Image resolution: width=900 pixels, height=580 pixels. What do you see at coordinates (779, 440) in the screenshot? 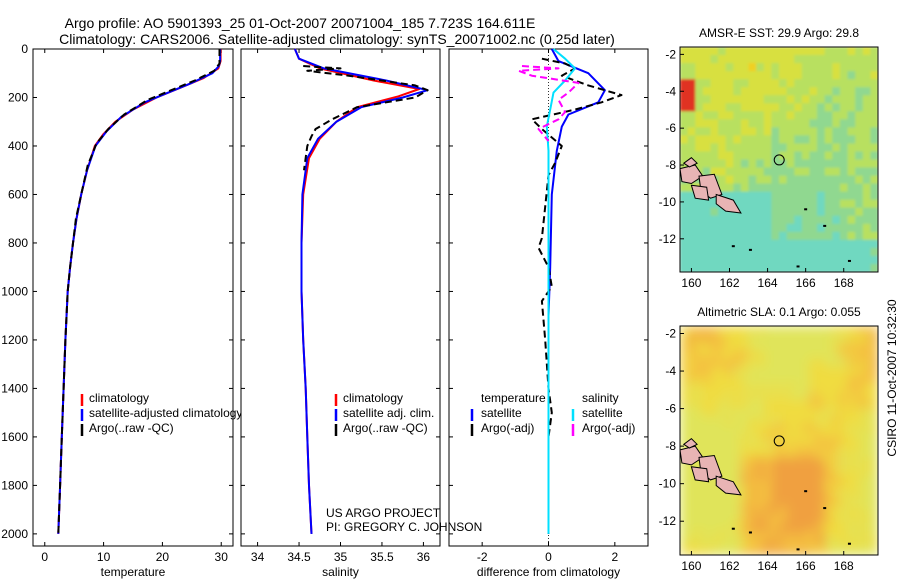
I see `map-field-cells` at bounding box center [779, 440].